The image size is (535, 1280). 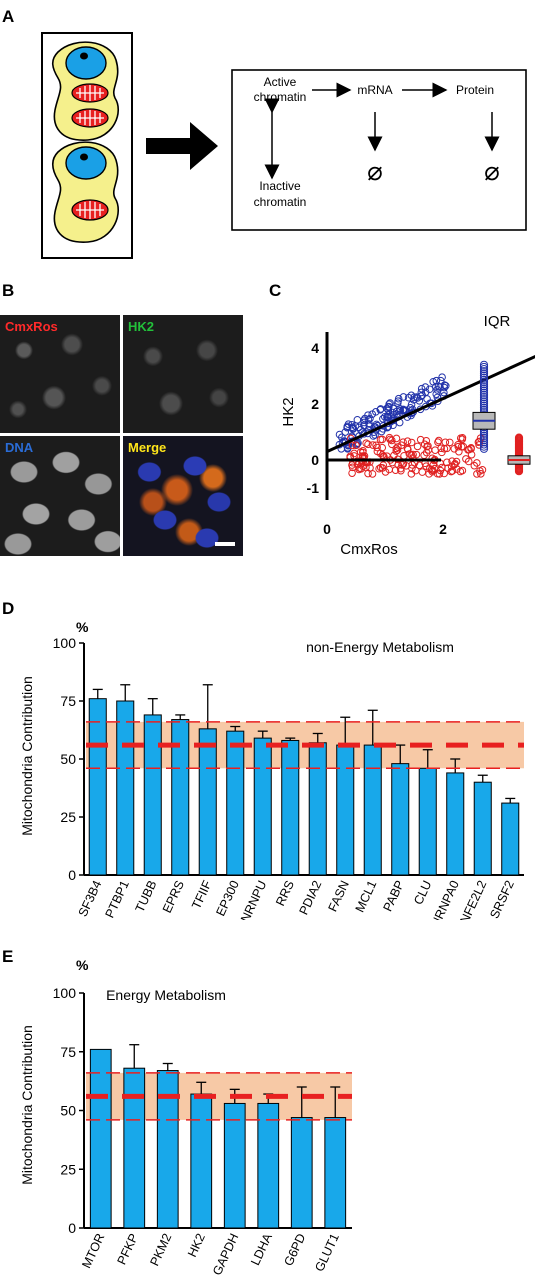 I want to click on x-tick-label: SRSF2, so click(x=502, y=899).